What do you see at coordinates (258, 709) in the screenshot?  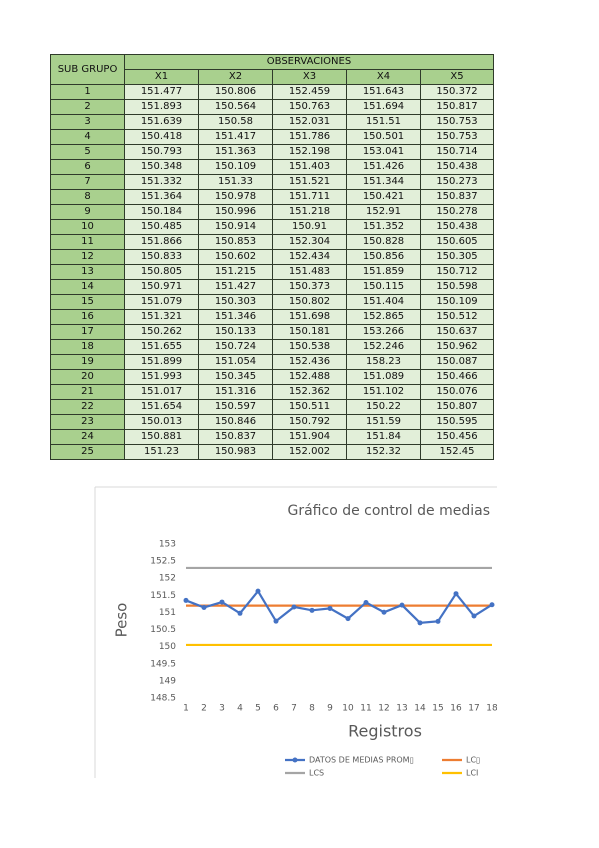 I see `x-tick-label: 5` at bounding box center [258, 709].